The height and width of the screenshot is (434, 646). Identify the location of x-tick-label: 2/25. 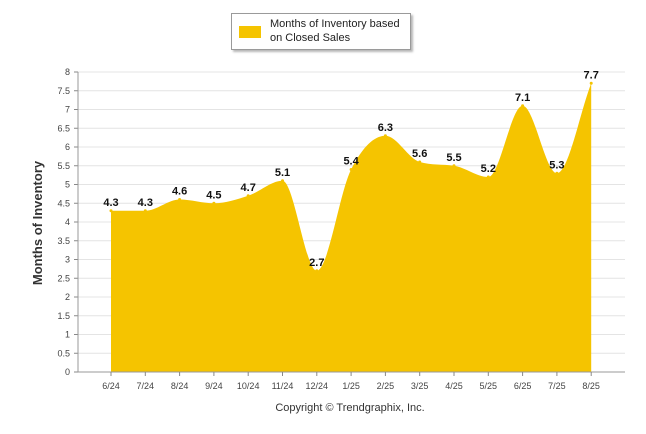
(386, 386).